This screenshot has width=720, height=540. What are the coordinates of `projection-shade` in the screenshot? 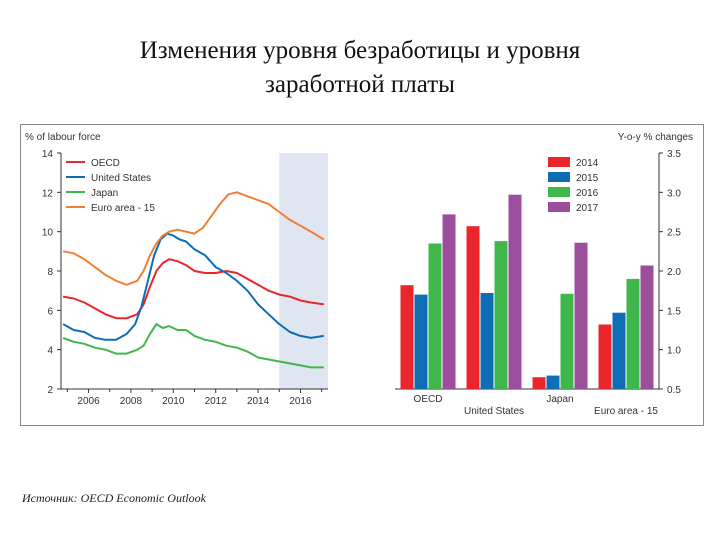 It's located at (303, 271).